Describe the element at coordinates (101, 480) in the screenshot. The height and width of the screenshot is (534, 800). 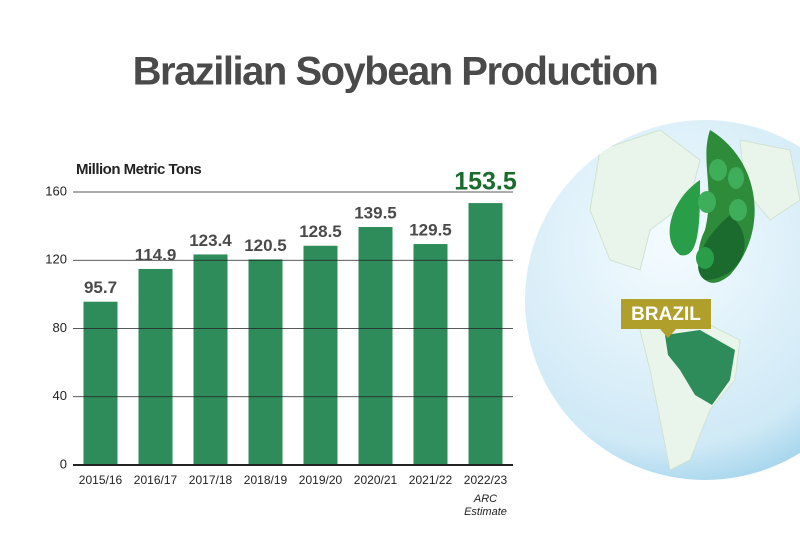
I see `x-tick-label: 2015/16` at that location.